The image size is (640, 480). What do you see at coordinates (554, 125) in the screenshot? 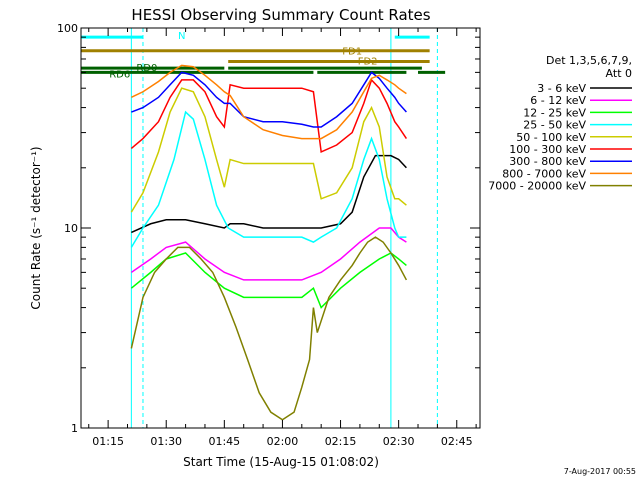
I see `legend-label-3: 25 - 50 keV` at bounding box center [554, 125].